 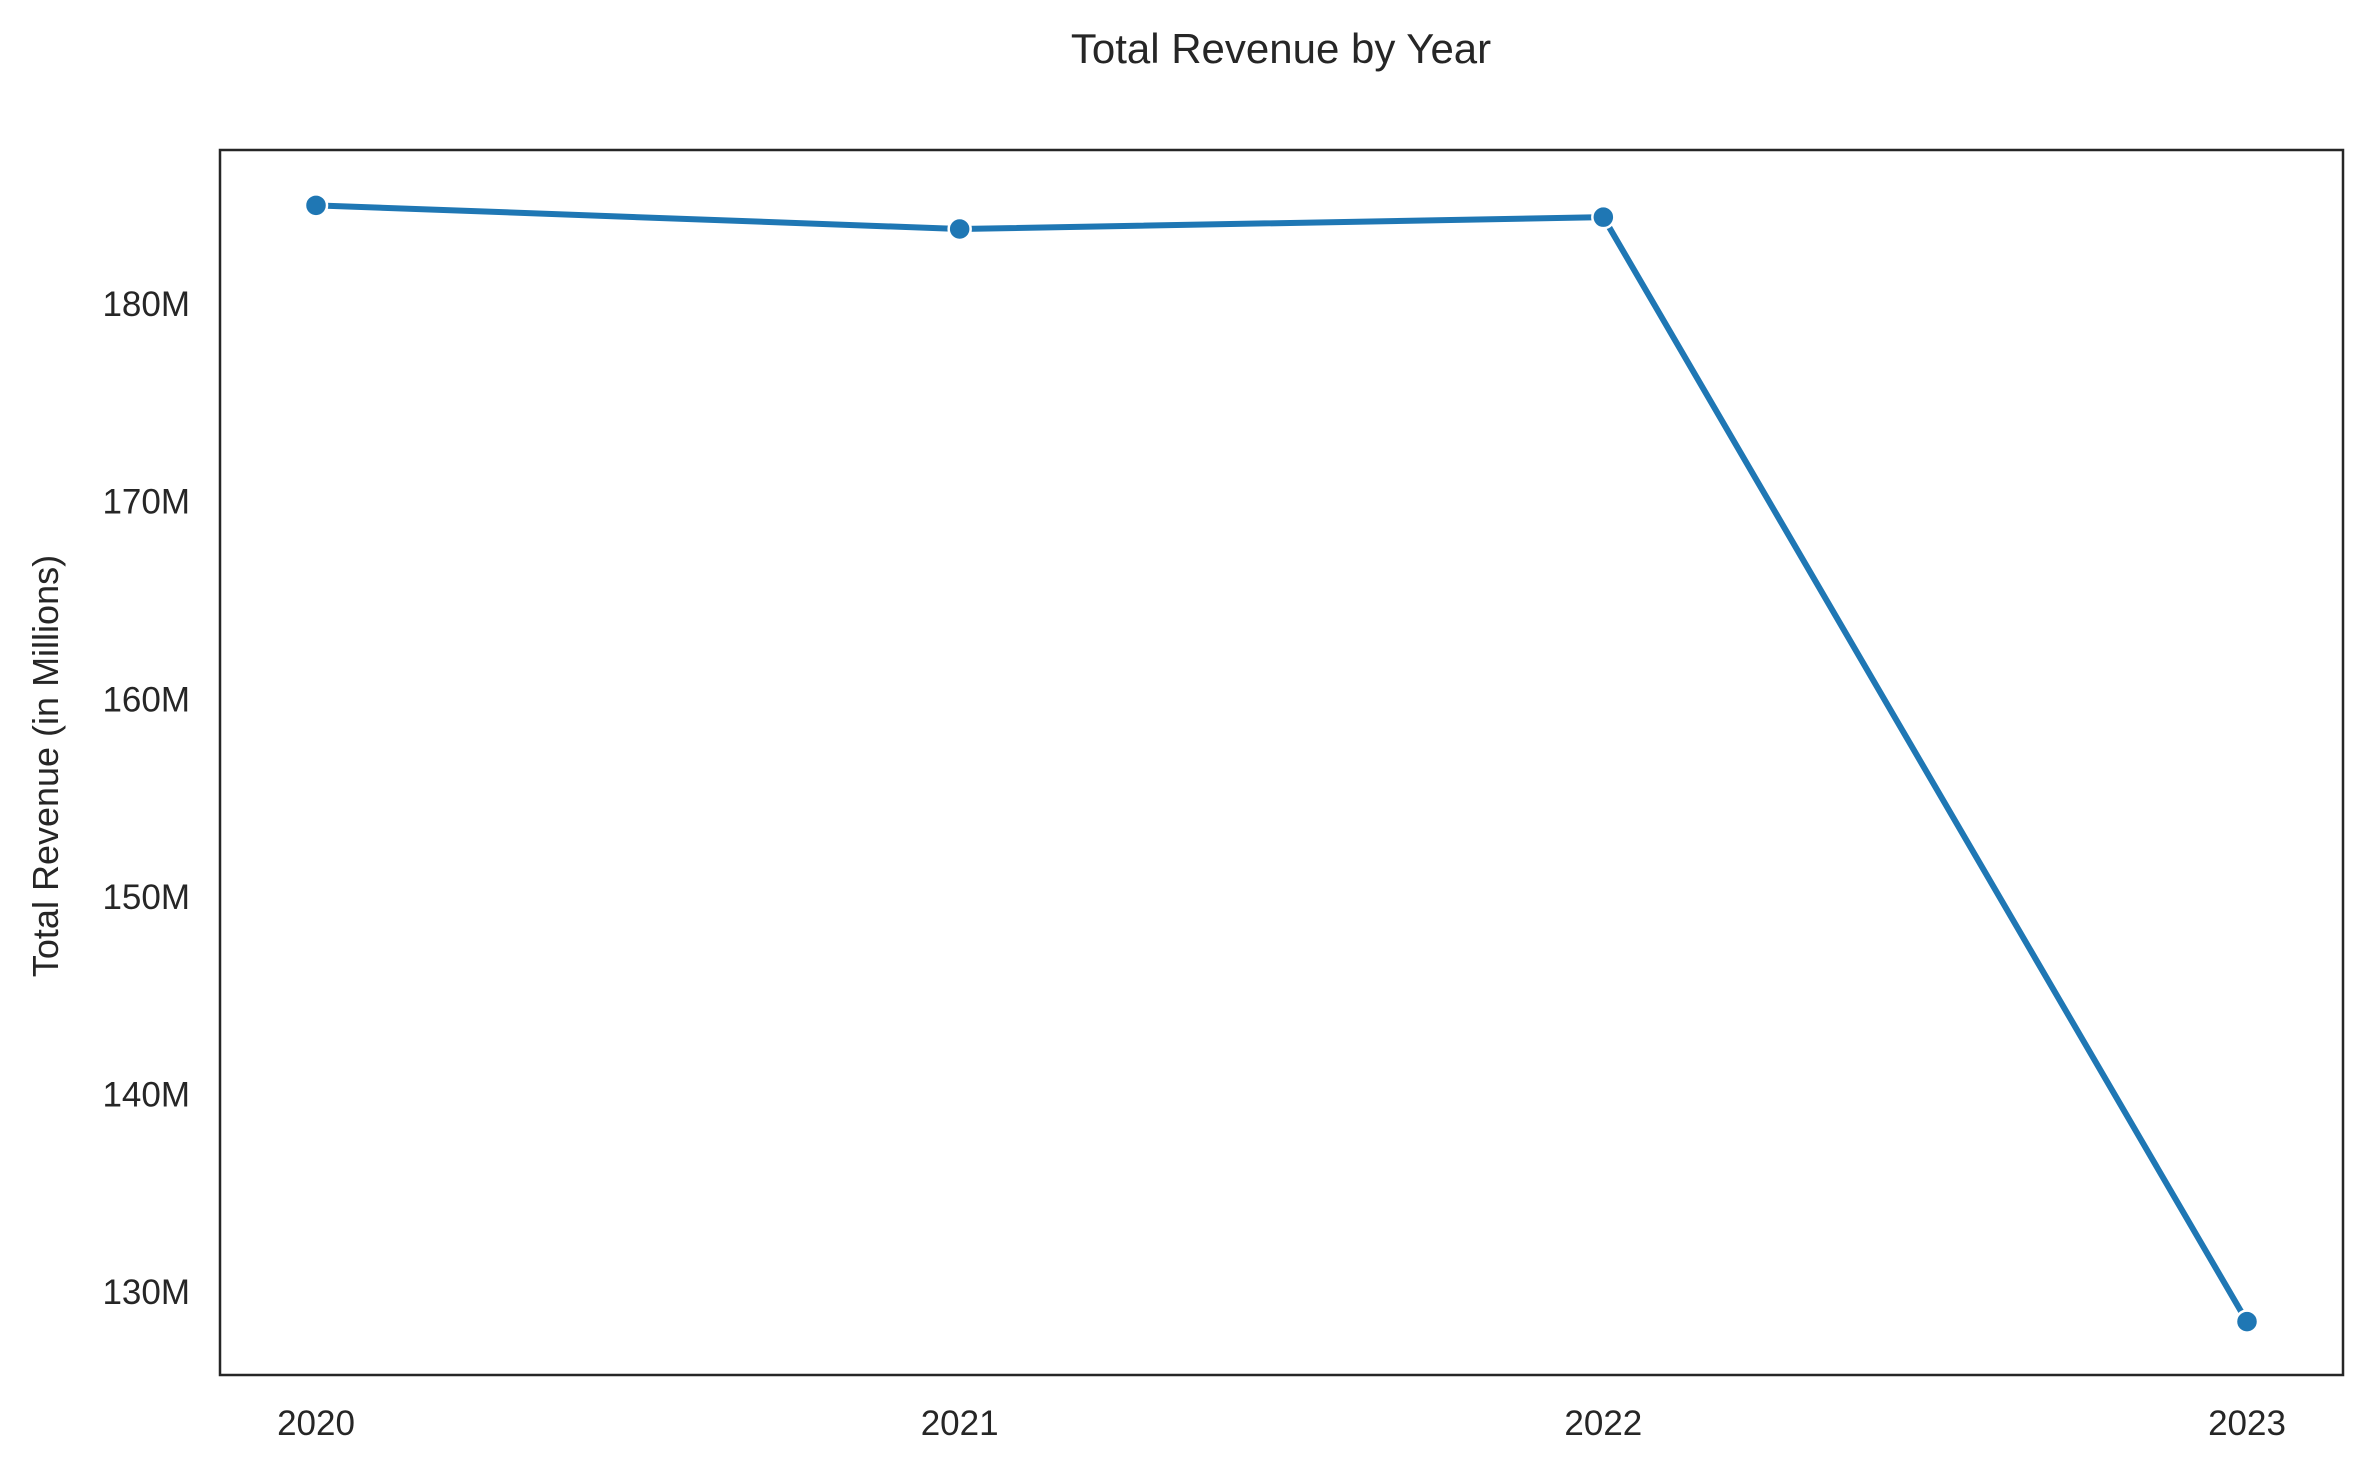 What do you see at coordinates (146, 798) in the screenshot?
I see `y-tick-group: 130M 140M 150M 160M 170M 180M` at bounding box center [146, 798].